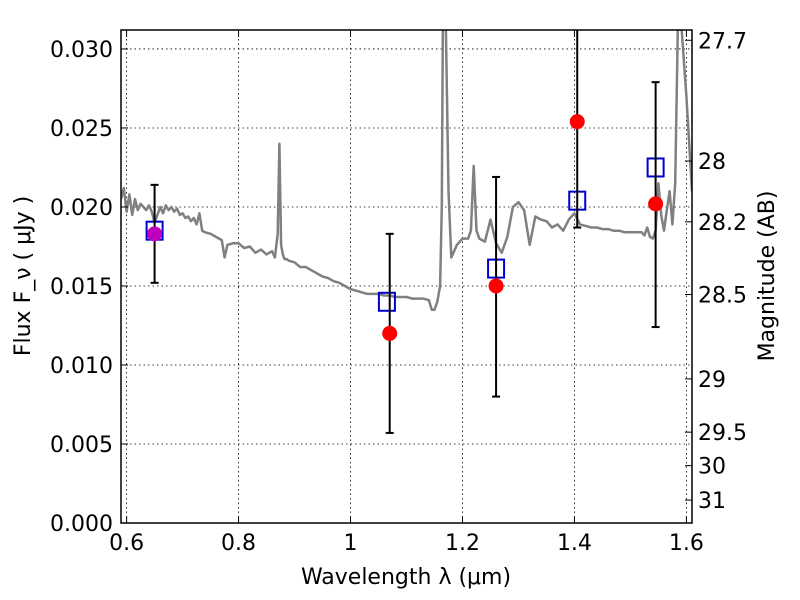 This screenshot has width=800, height=600. I want to click on x-axis-label: Wavelength λ (μm), so click(406, 577).